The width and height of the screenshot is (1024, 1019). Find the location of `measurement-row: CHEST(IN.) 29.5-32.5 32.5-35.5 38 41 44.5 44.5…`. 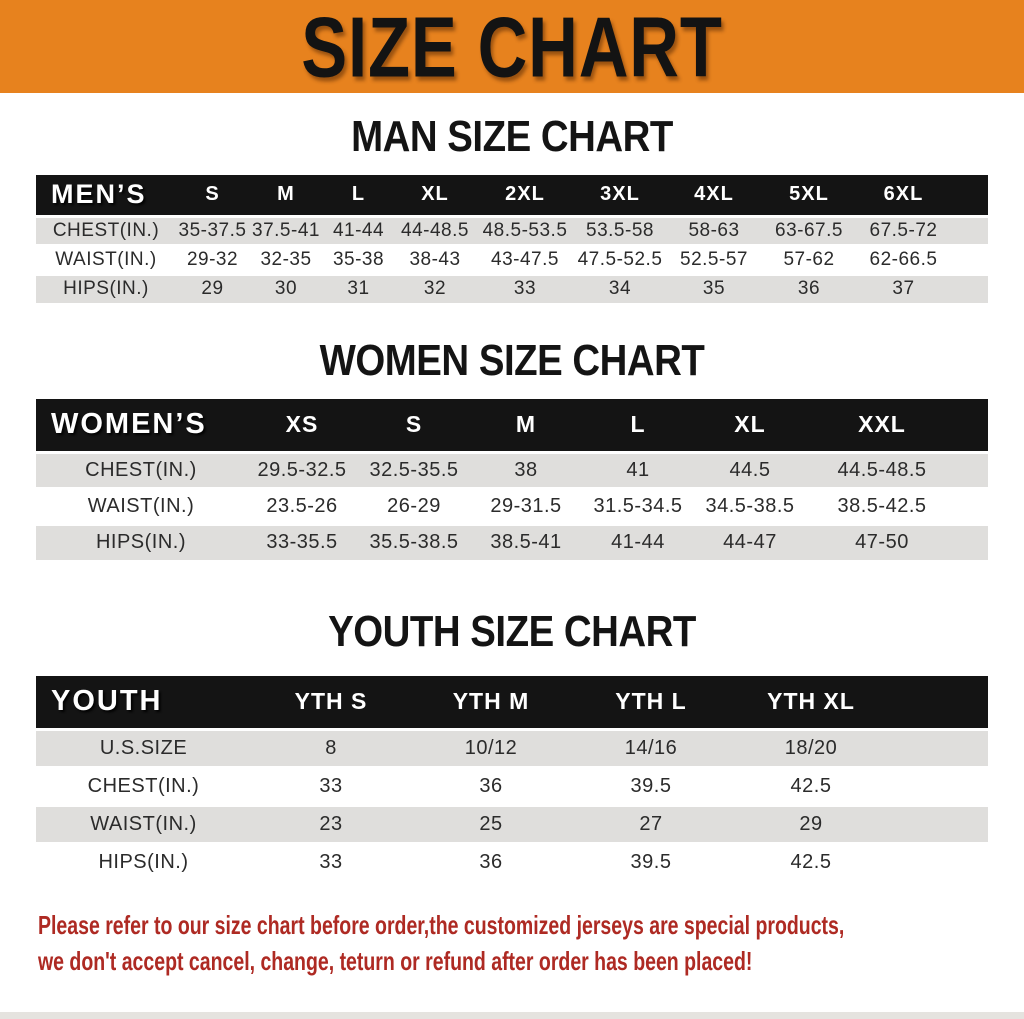

measurement-row: CHEST(IN.) 29.5-32.5 32.5-35.5 38 41 44.5 44.5… is located at coordinates (512, 470).